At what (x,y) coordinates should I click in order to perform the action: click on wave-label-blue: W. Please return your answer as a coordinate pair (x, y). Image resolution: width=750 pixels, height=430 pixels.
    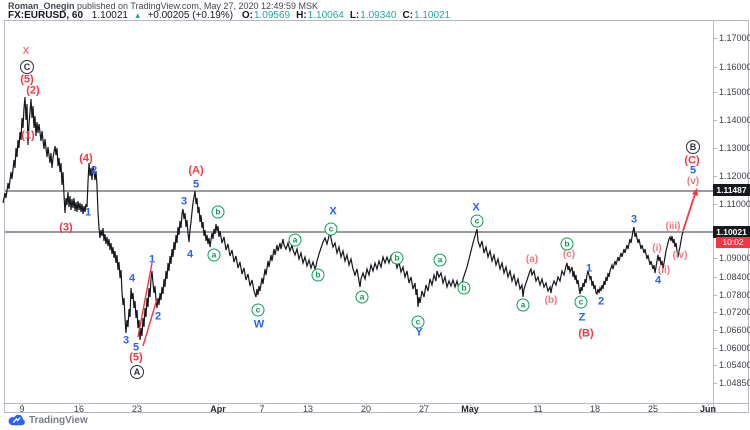
    Looking at the image, I should click on (259, 324).